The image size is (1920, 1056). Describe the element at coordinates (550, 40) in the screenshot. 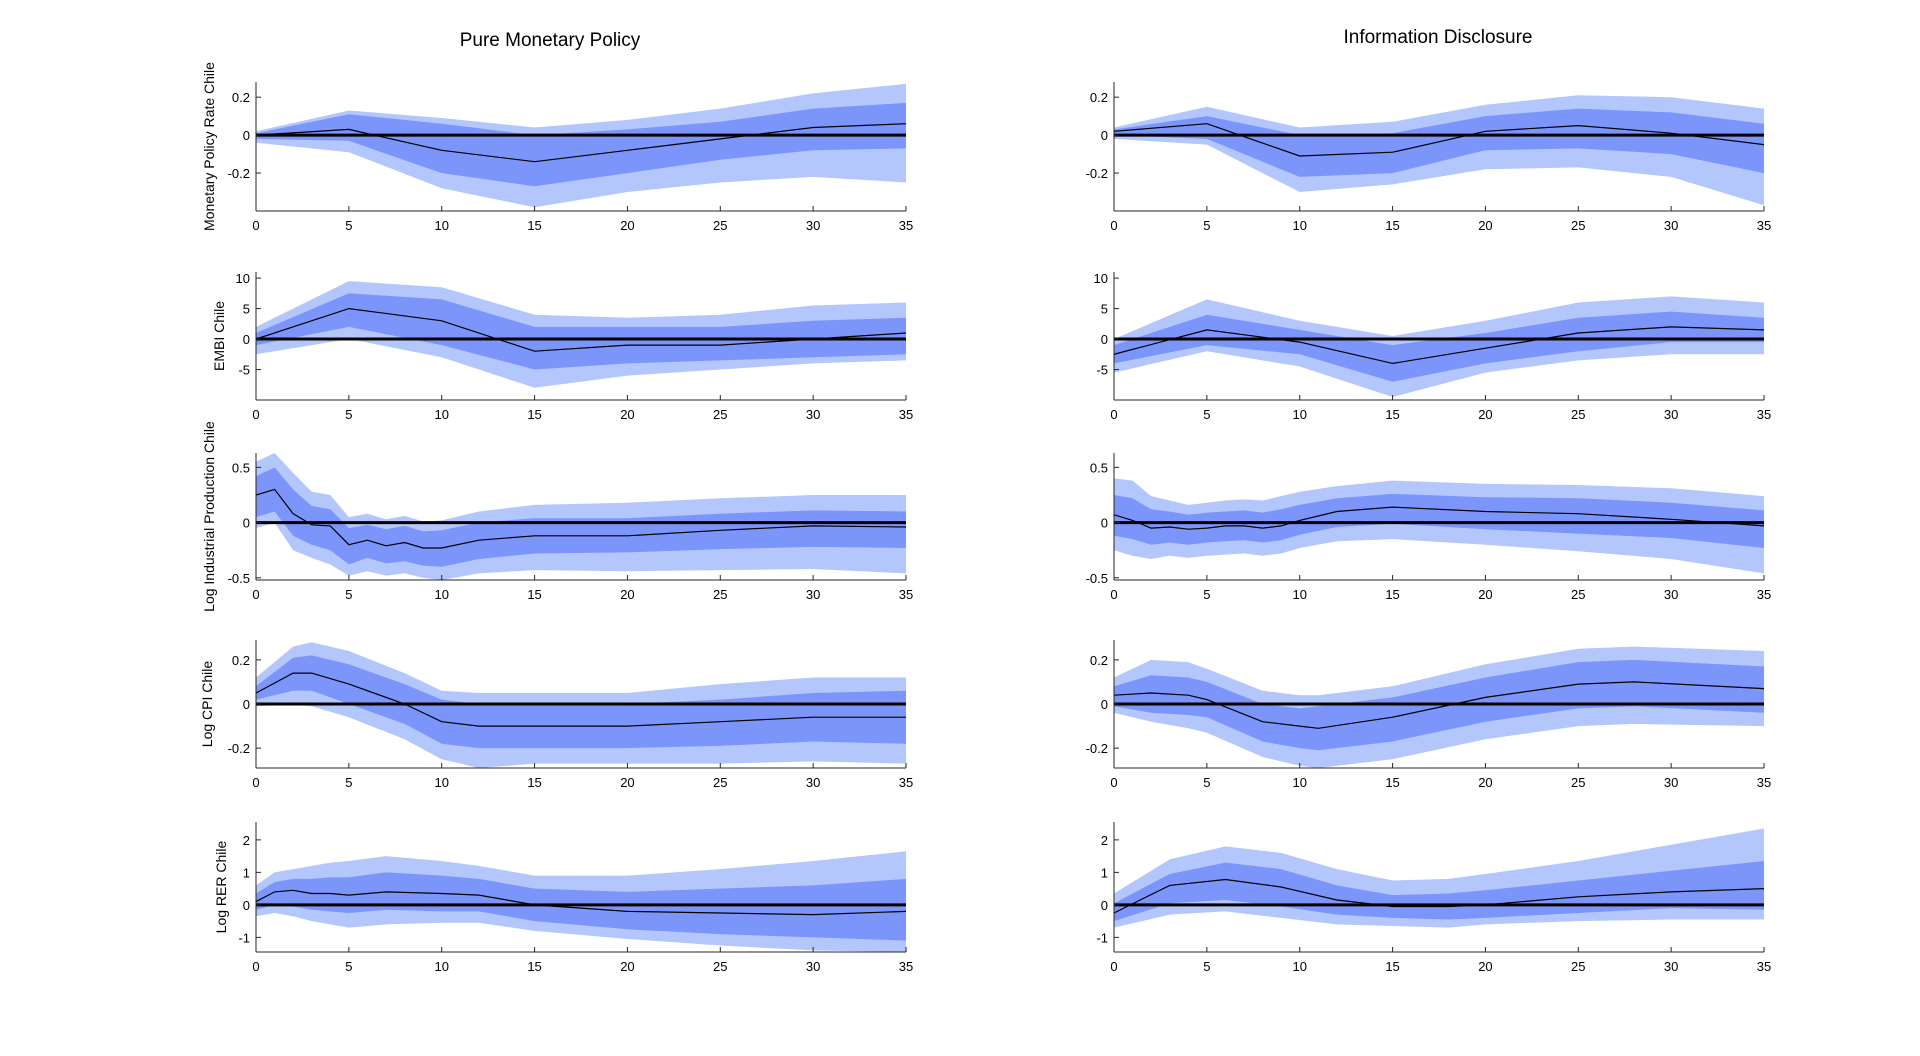

I see `column-title-pure-monetary-policy: Pure Monetary Policy` at that location.